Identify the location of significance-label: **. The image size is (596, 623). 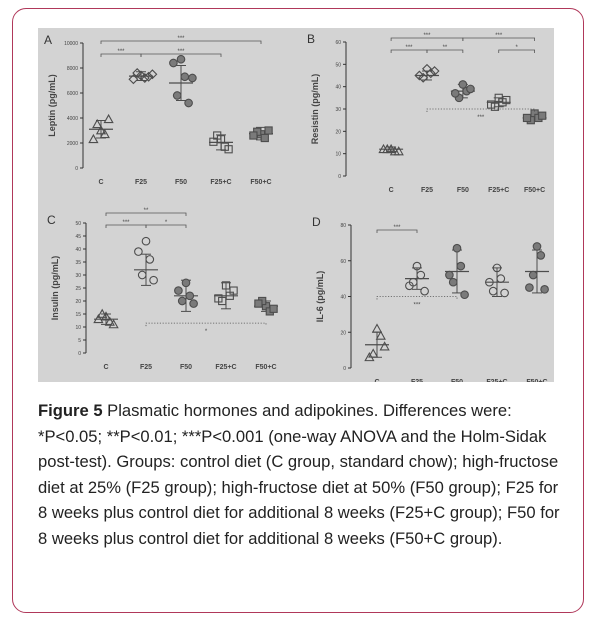
(146, 211).